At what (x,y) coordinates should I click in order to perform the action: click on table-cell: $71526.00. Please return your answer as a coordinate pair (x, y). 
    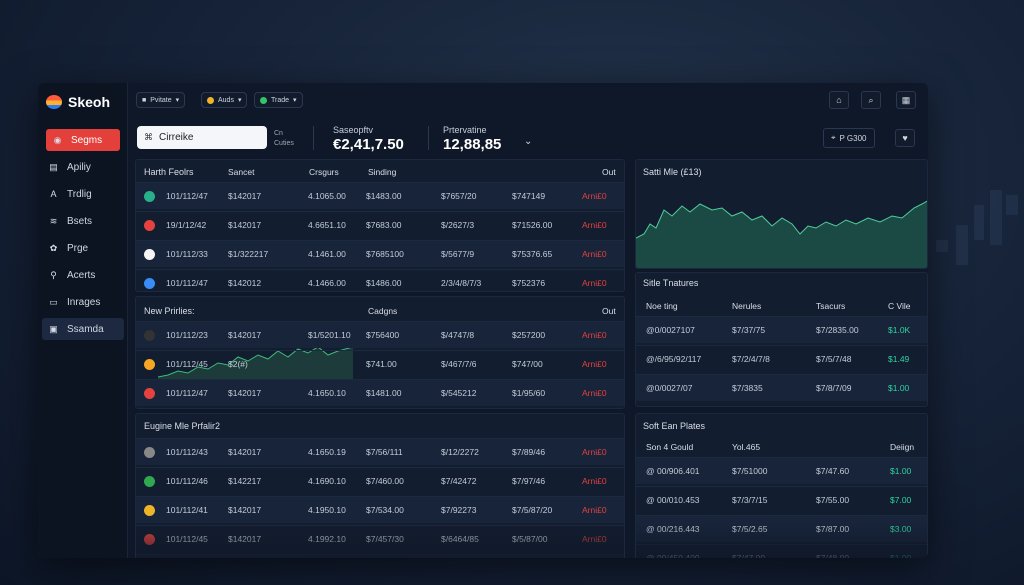
    Looking at the image, I should click on (532, 225).